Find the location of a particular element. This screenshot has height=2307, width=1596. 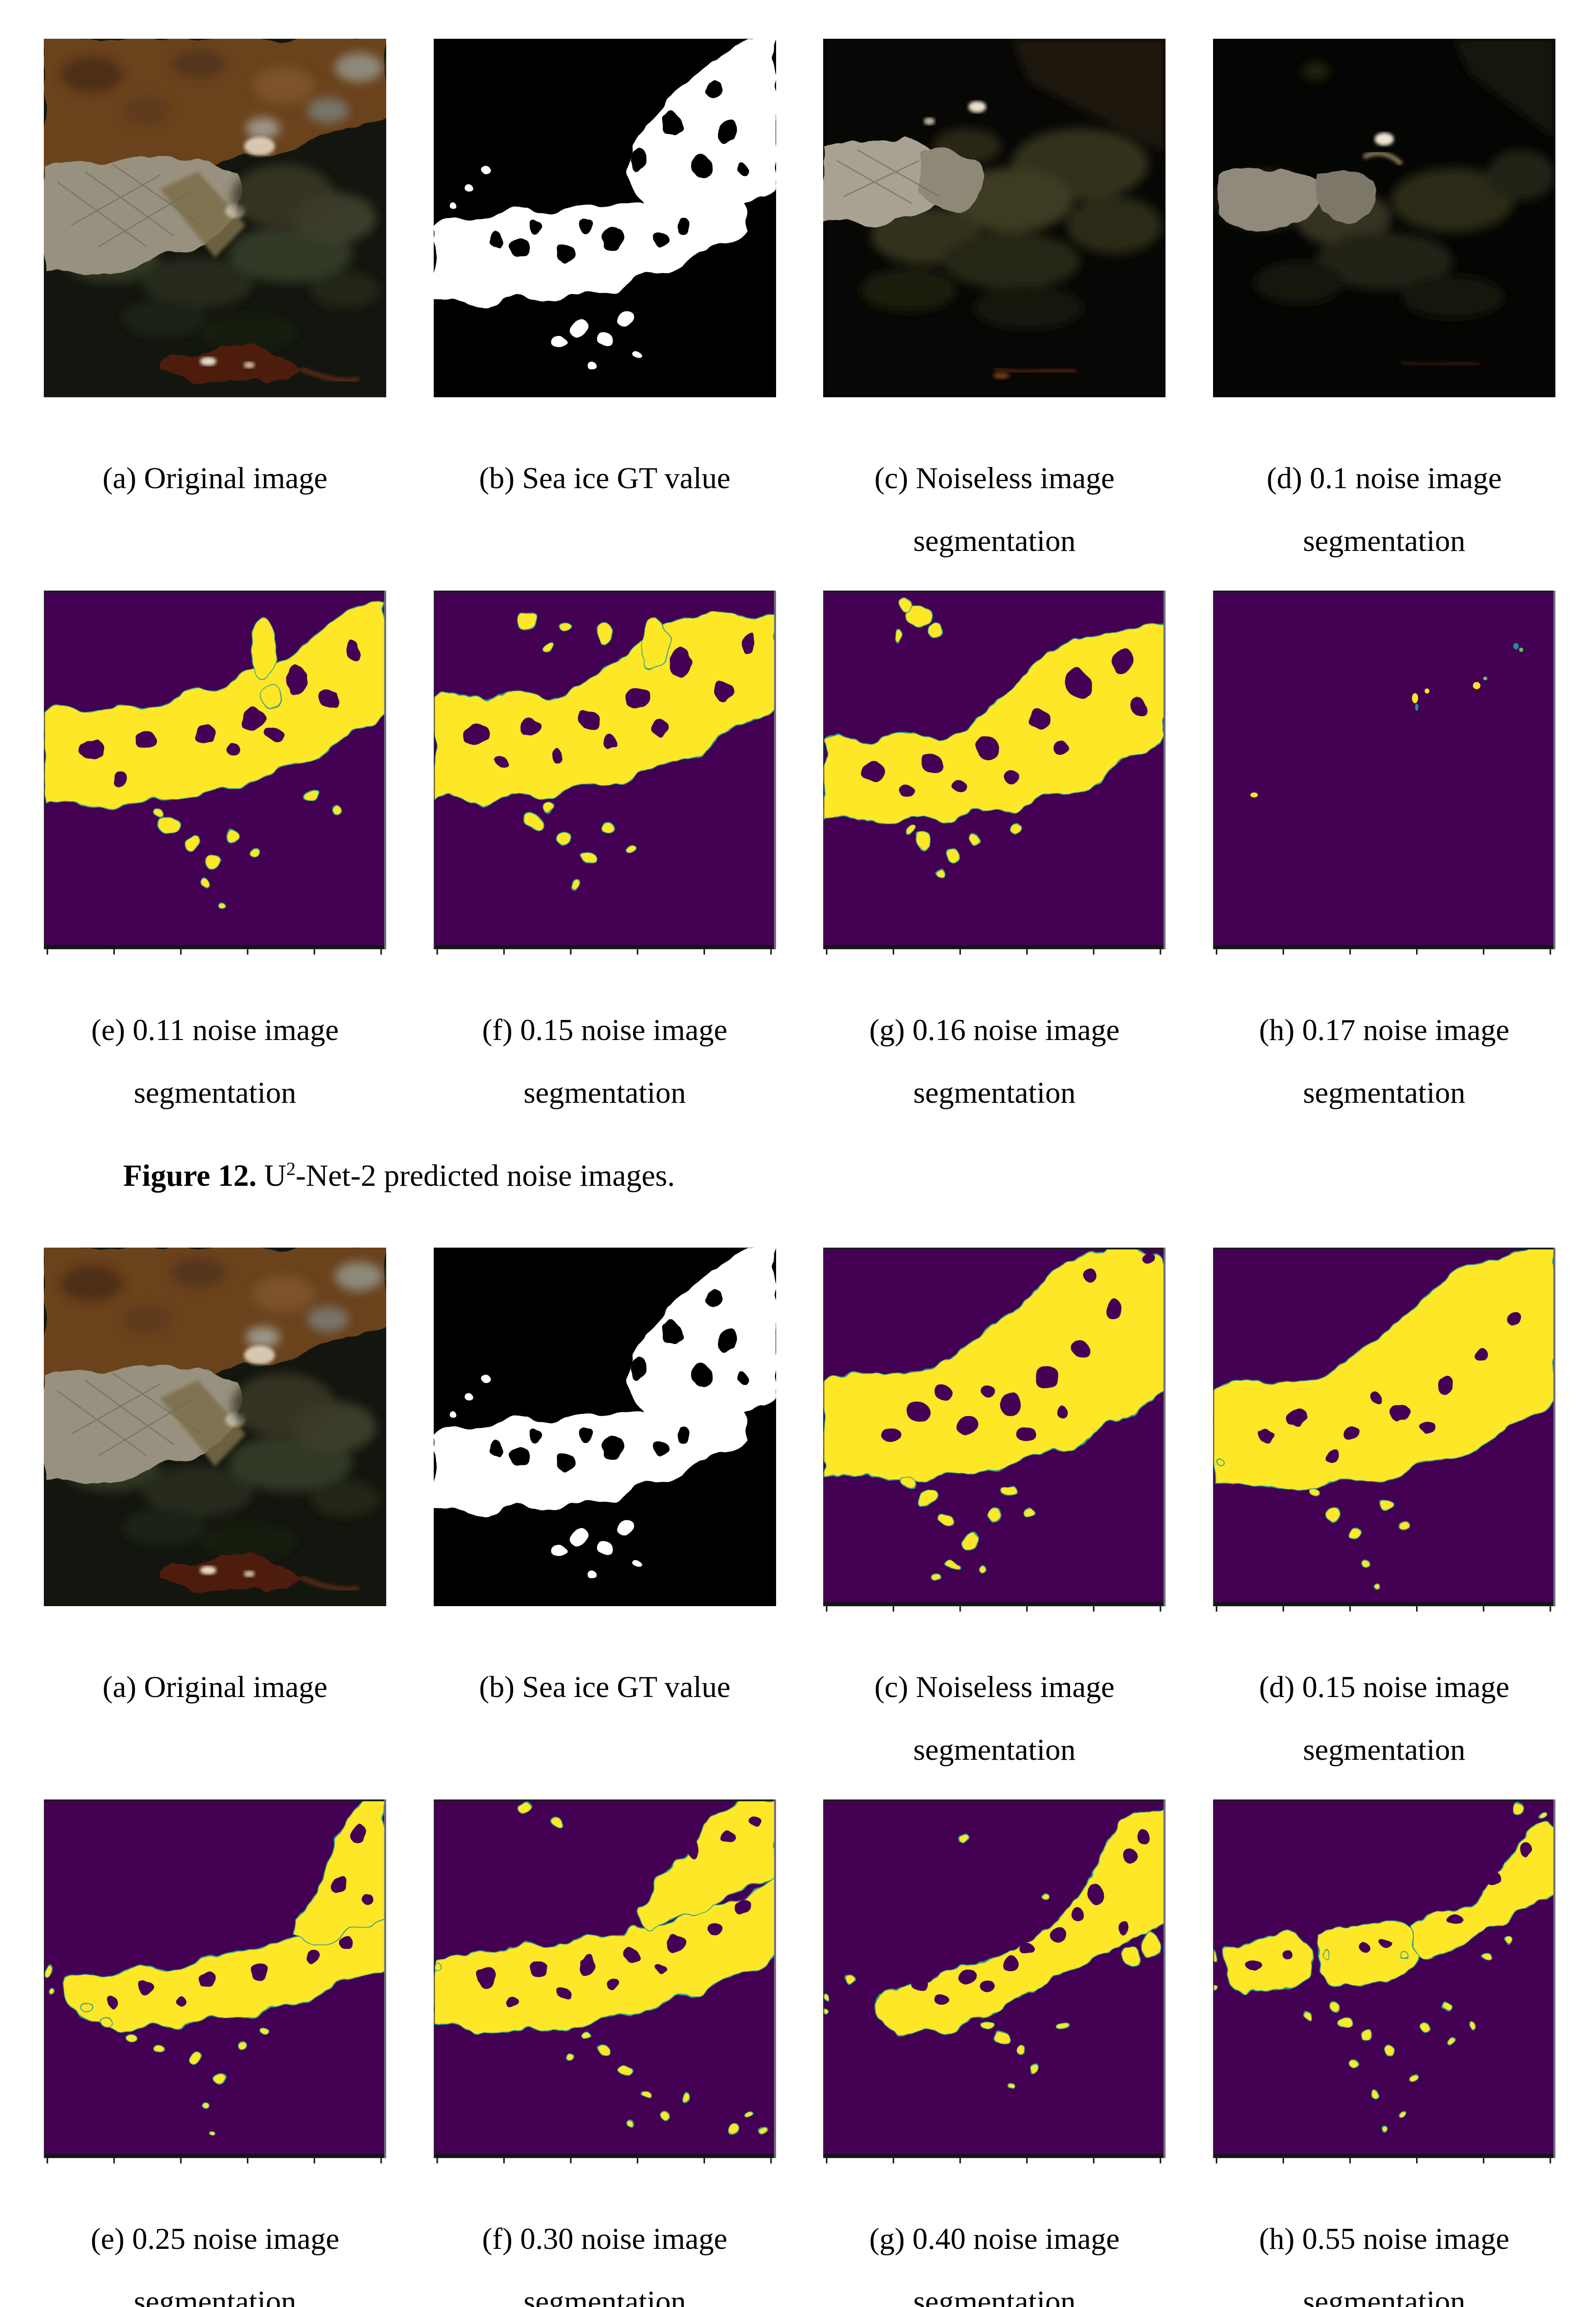

panel-13f: (f) 0.30 noise image segmentation is located at coordinates (604, 2053).